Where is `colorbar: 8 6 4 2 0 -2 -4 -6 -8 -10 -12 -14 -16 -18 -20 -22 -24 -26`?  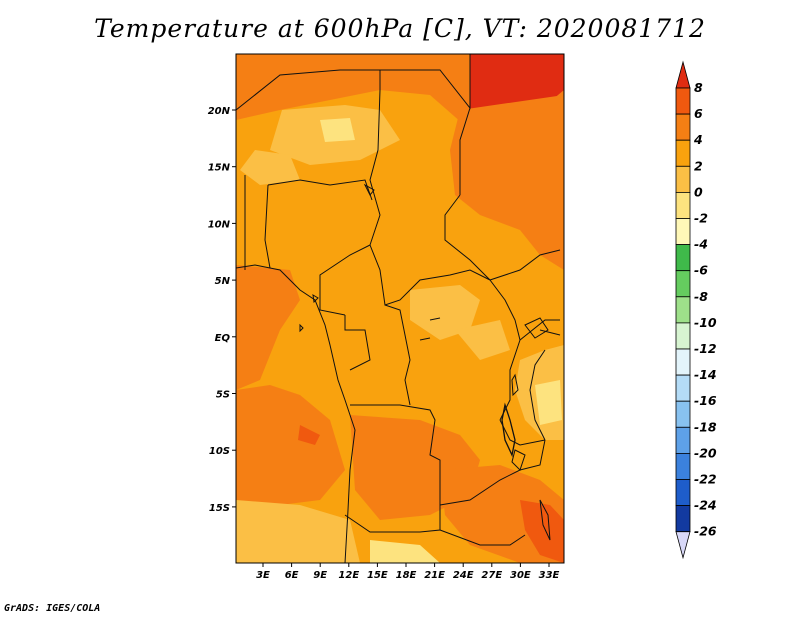 colorbar: 8 6 4 2 0 -2 -4 -6 -8 -10 -12 -14 -16 -18 -20 -22 -24 -26 is located at coordinates (696, 310).